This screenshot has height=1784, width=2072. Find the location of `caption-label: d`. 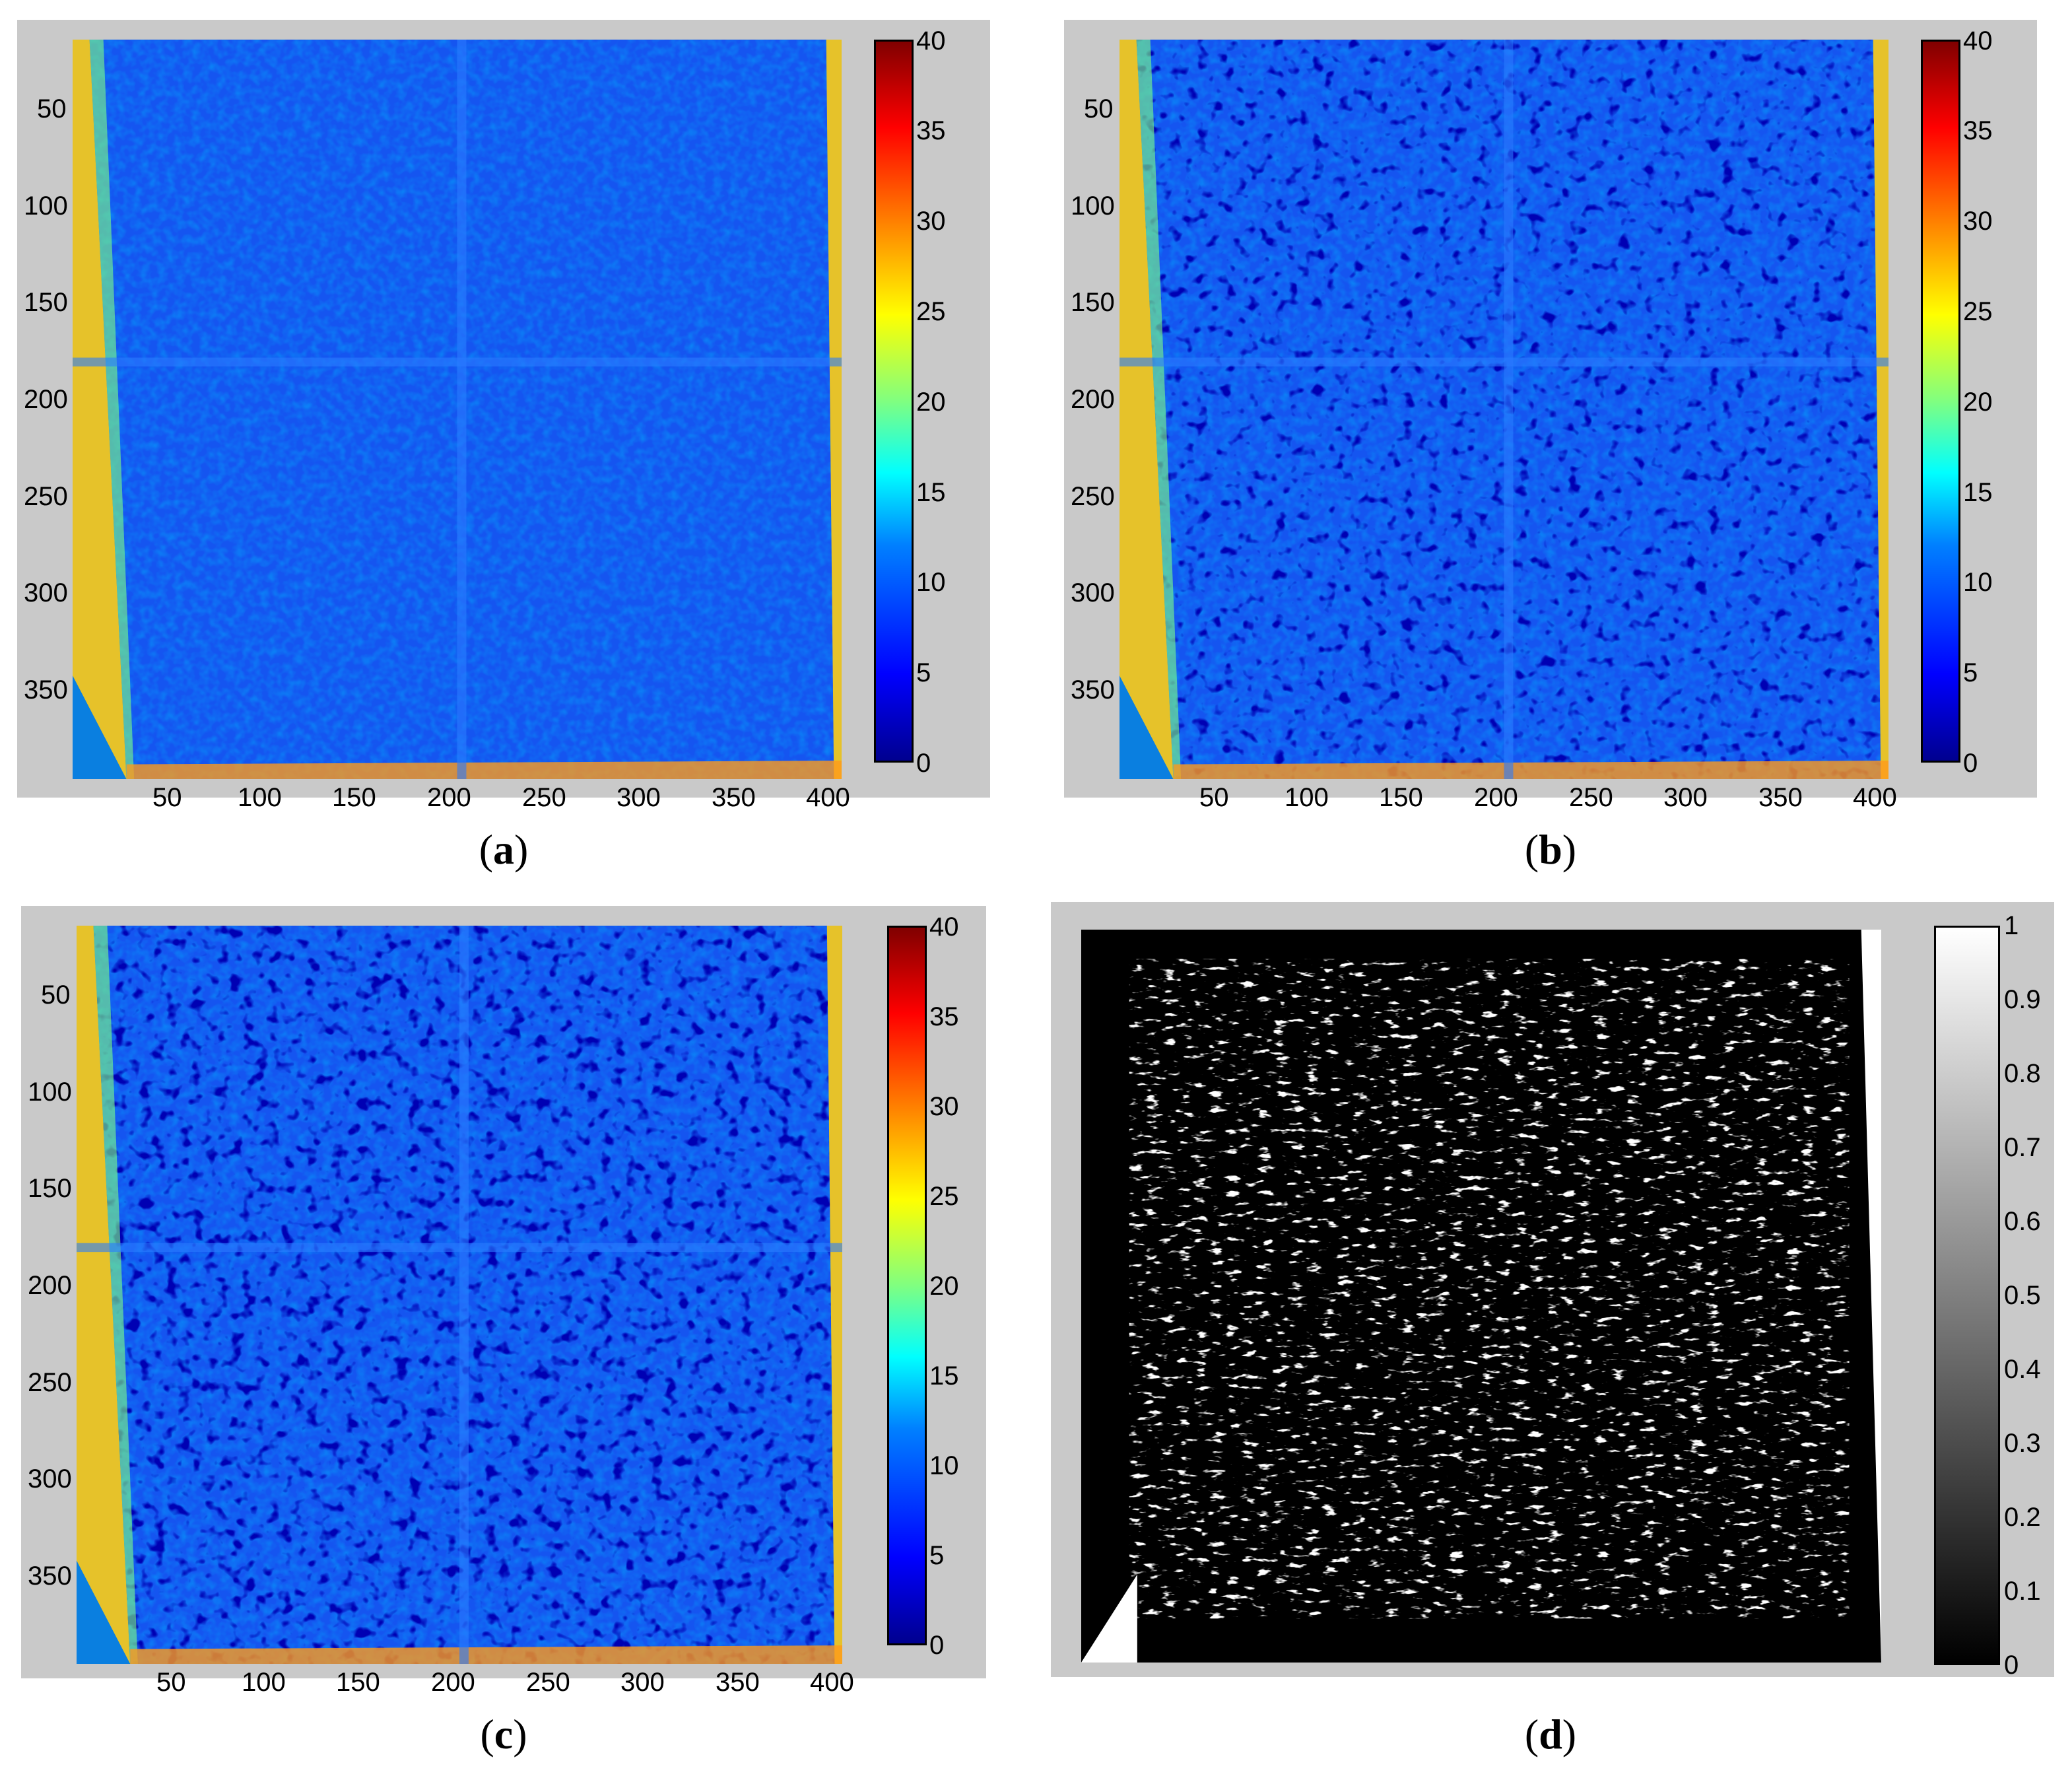

caption-label: d is located at coordinates (1551, 1735).